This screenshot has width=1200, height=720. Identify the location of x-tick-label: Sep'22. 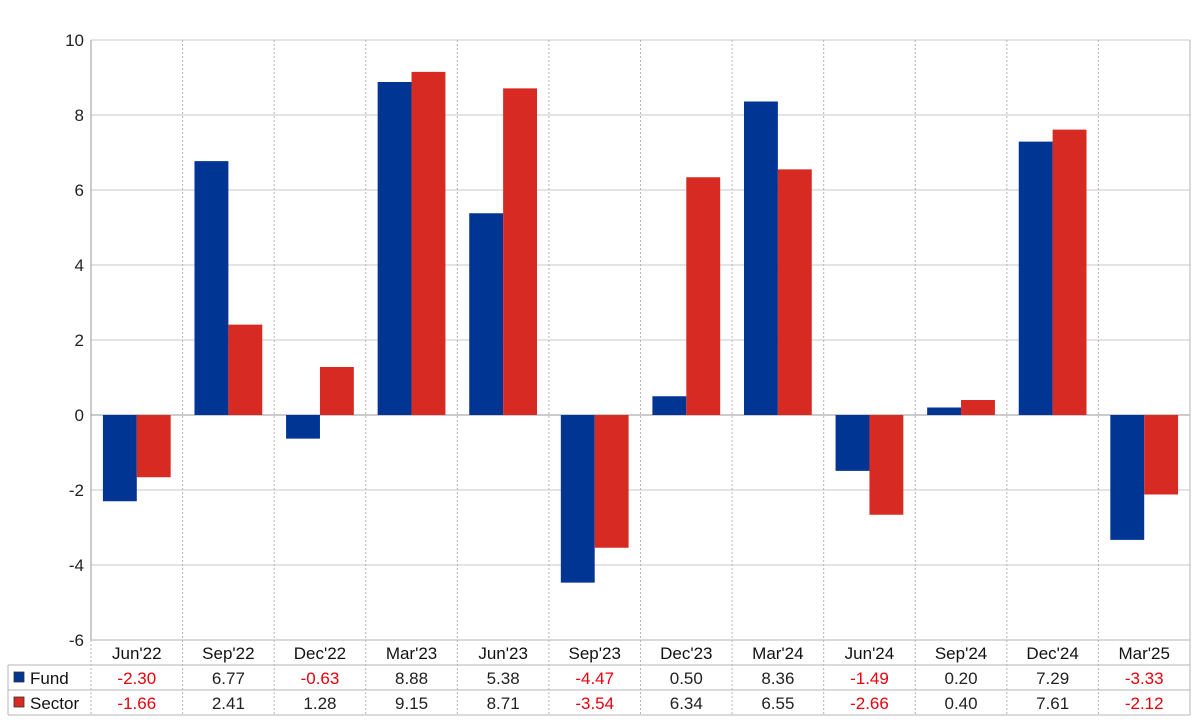
(228, 653).